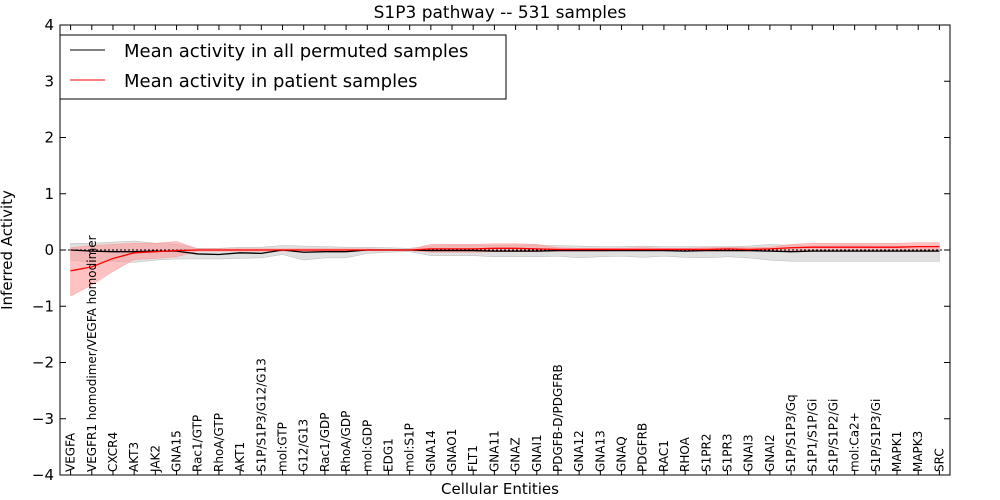 The image size is (1000, 500). What do you see at coordinates (897, 451) in the screenshot?
I see `x-tick-label: MAPK1` at bounding box center [897, 451].